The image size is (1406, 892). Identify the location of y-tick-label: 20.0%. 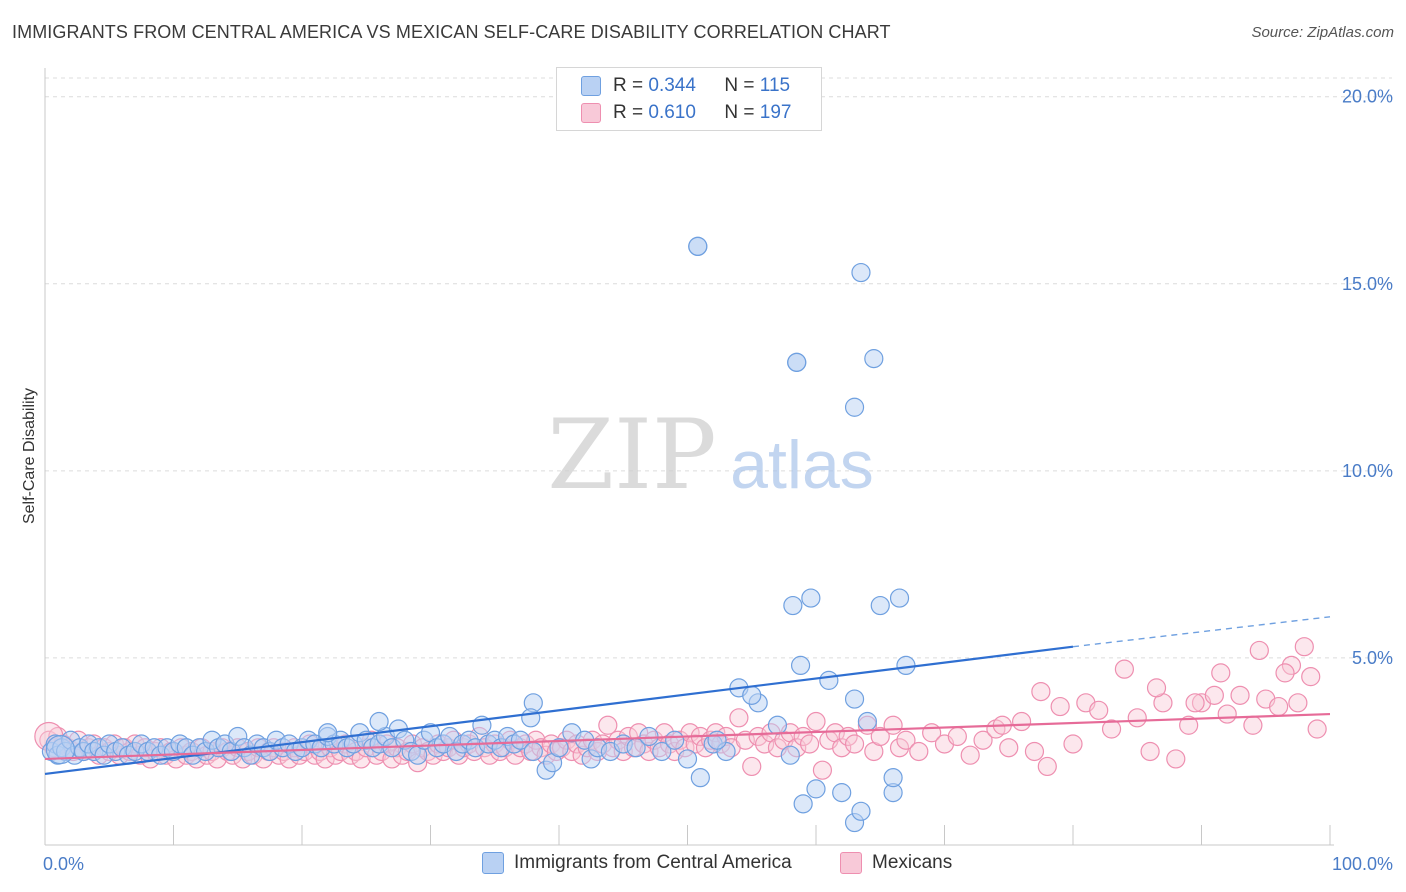
(1367, 97).